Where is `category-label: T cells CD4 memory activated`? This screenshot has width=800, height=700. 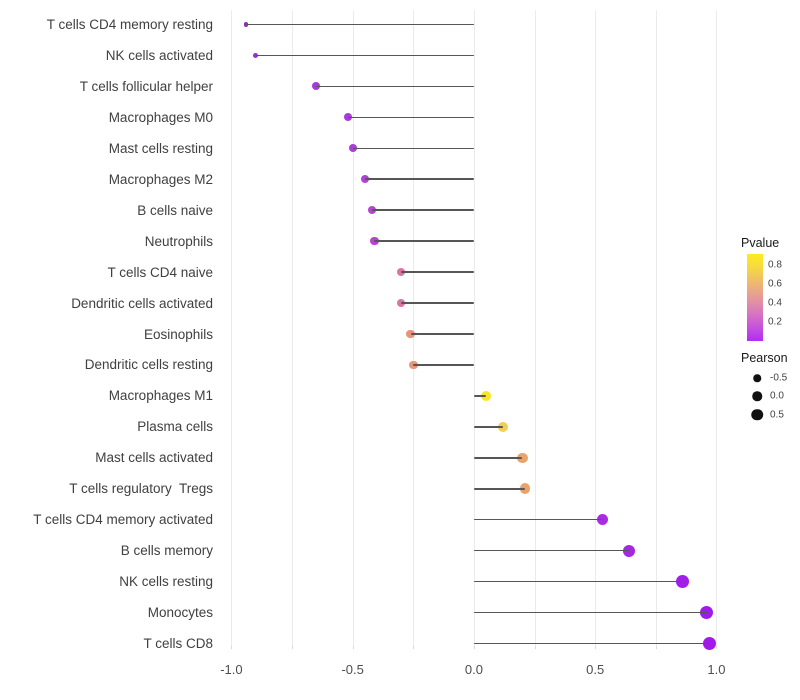 category-label: T cells CD4 memory activated is located at coordinates (123, 520).